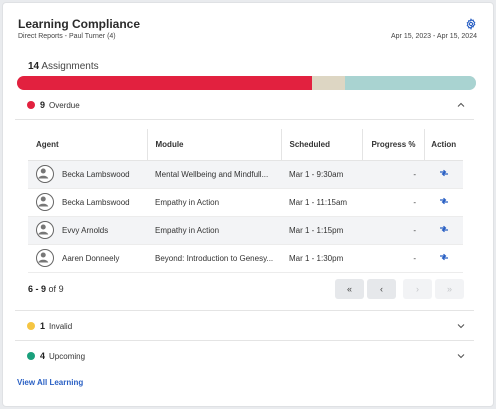 This screenshot has width=496, height=409. I want to click on pagination-range: 6 - 9, so click(37, 289).